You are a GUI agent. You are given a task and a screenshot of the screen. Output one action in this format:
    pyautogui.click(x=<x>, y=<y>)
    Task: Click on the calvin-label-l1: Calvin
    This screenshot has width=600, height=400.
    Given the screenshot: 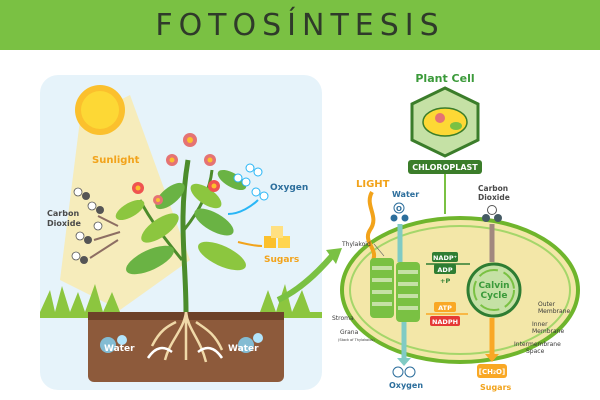 What is the action you would take?
    pyautogui.click(x=493, y=286)
    